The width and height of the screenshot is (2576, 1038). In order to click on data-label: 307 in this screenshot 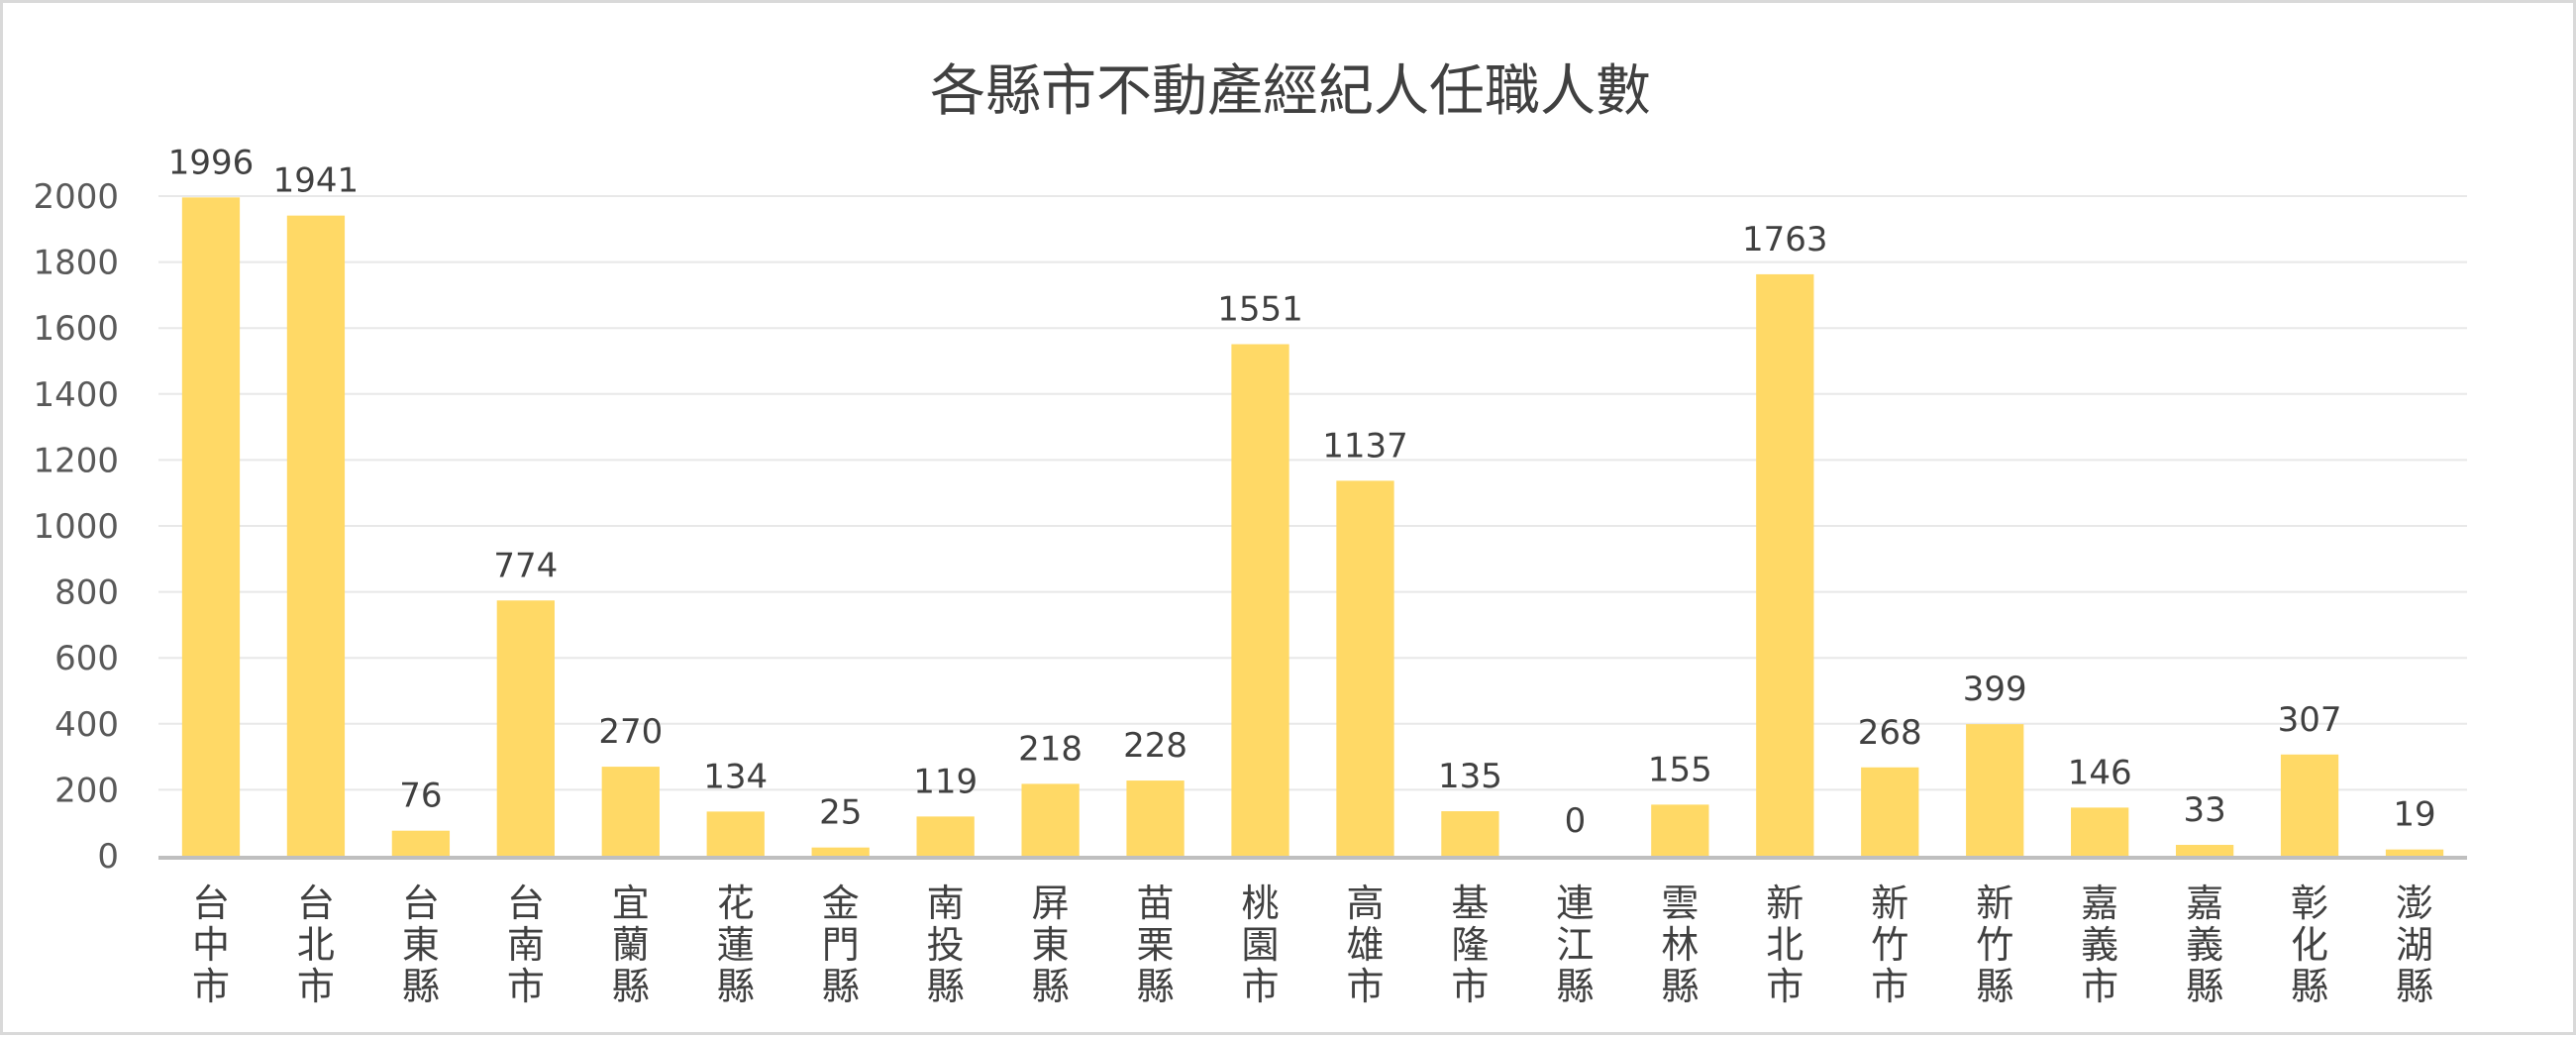, I will do `click(2310, 720)`.